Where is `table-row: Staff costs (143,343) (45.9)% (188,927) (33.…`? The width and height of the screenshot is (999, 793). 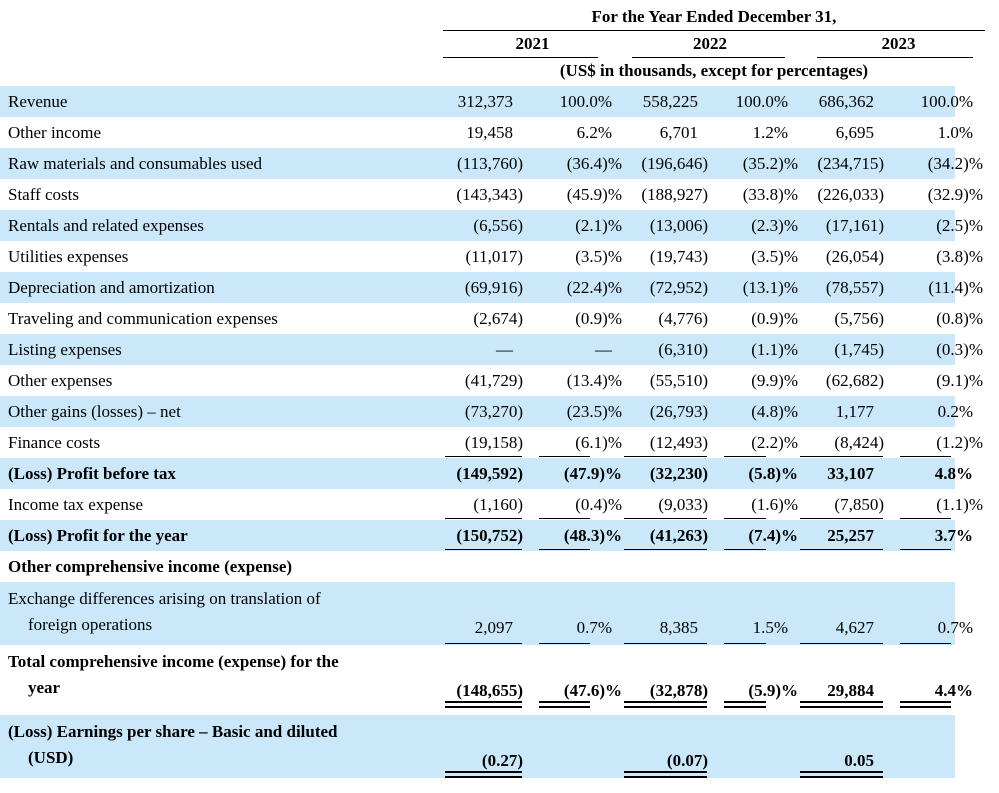
table-row: Staff costs (143,343) (45.9)% (188,927) (33.… is located at coordinates (499, 194).